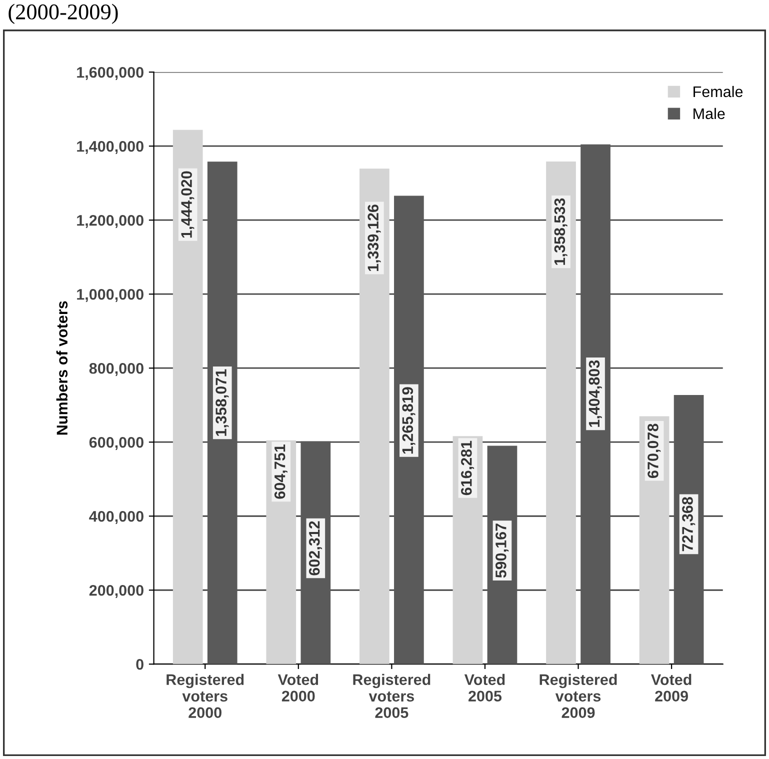 The height and width of the screenshot is (759, 769). What do you see at coordinates (315, 548) in the screenshot?
I see `data-label: 602,312` at bounding box center [315, 548].